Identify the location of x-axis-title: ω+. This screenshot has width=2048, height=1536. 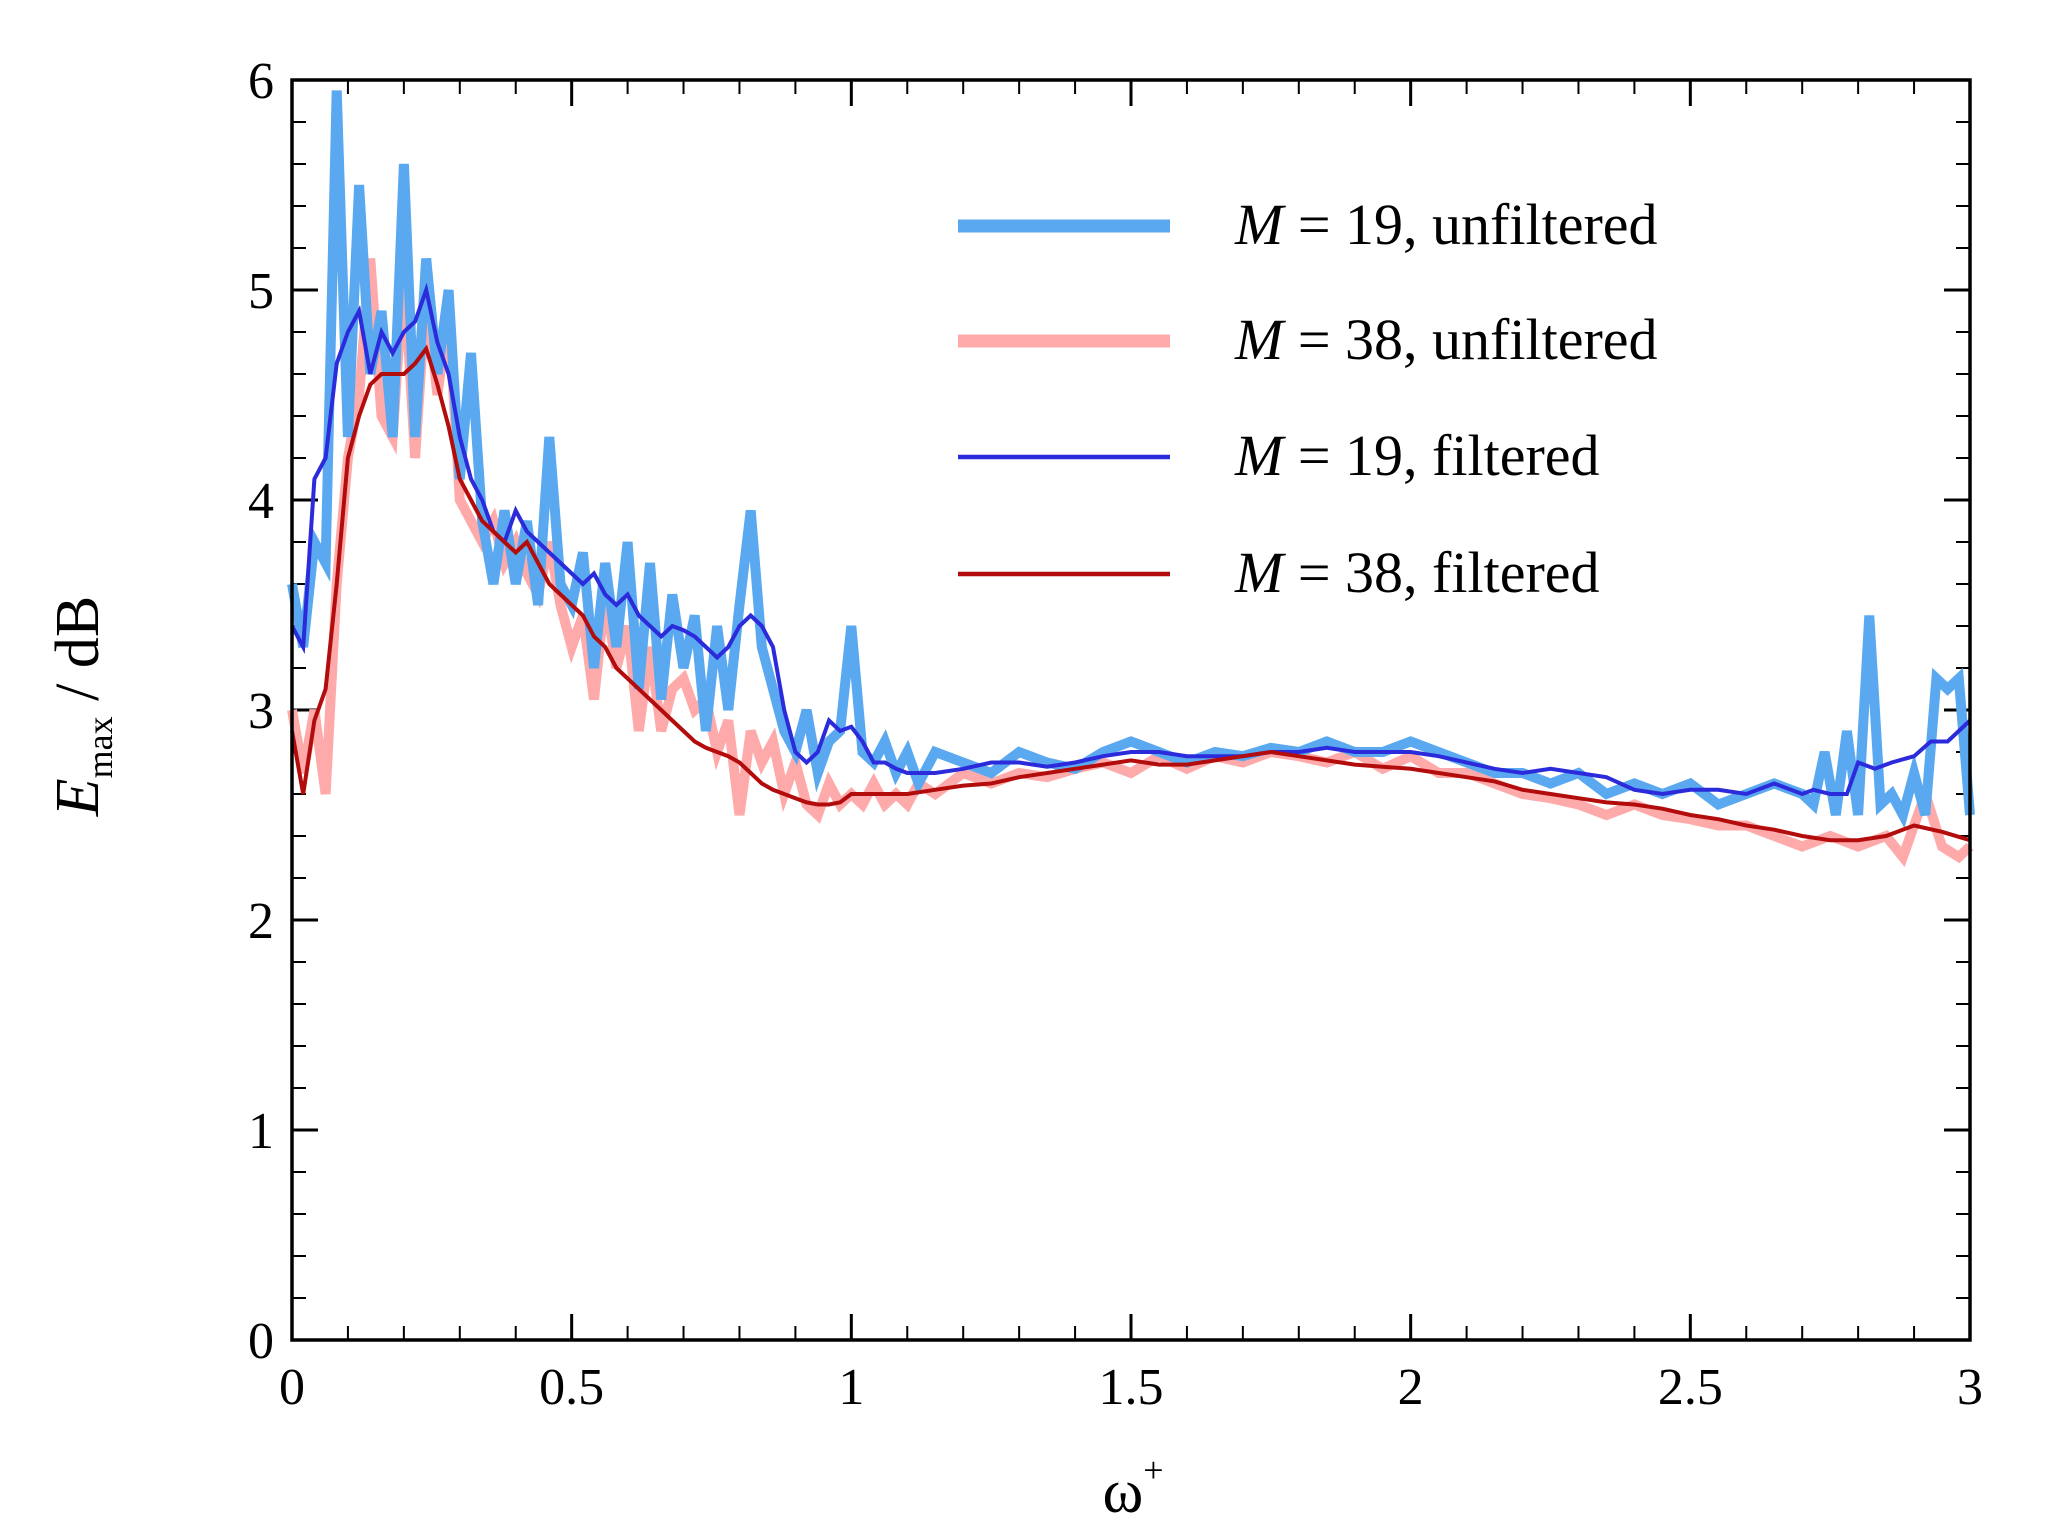
(1132, 1488).